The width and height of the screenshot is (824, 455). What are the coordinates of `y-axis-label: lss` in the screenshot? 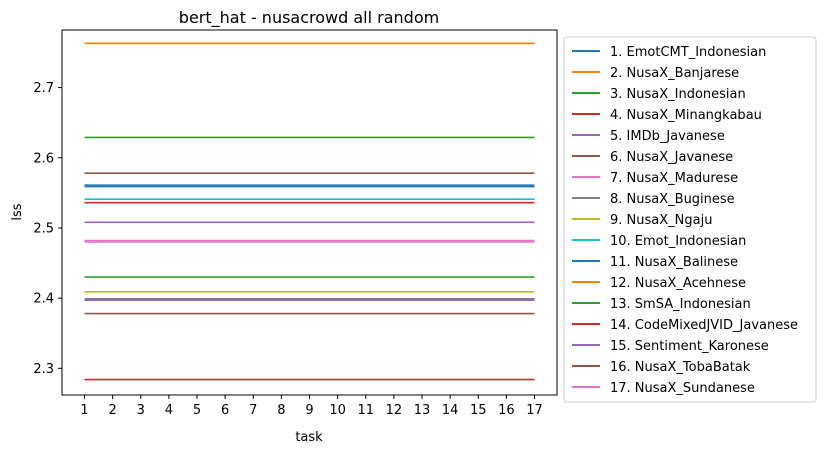 It's located at (17, 211).